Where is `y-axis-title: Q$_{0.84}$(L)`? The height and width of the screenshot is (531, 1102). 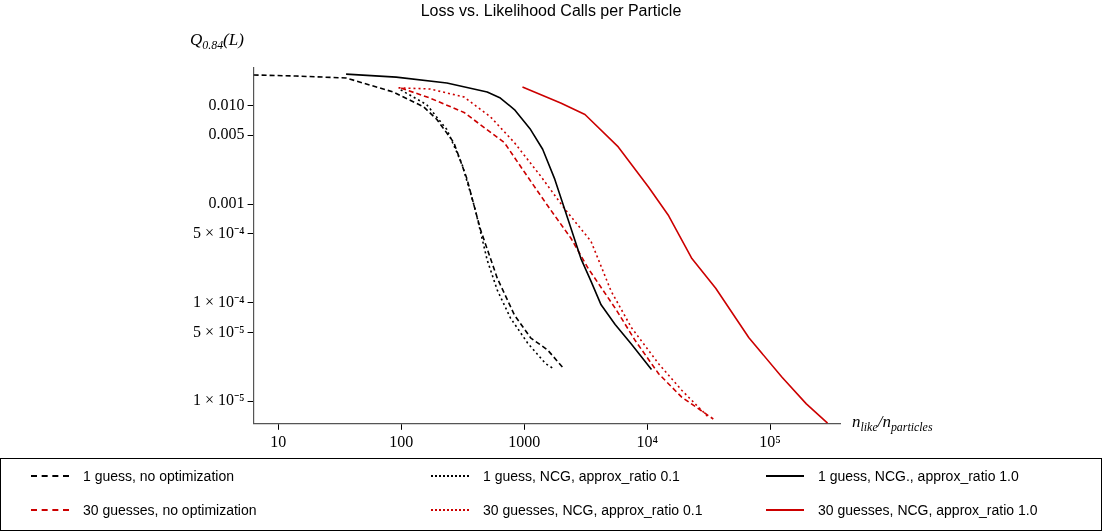
y-axis-title: Q$_{0.84}$(L) is located at coordinates (217, 42).